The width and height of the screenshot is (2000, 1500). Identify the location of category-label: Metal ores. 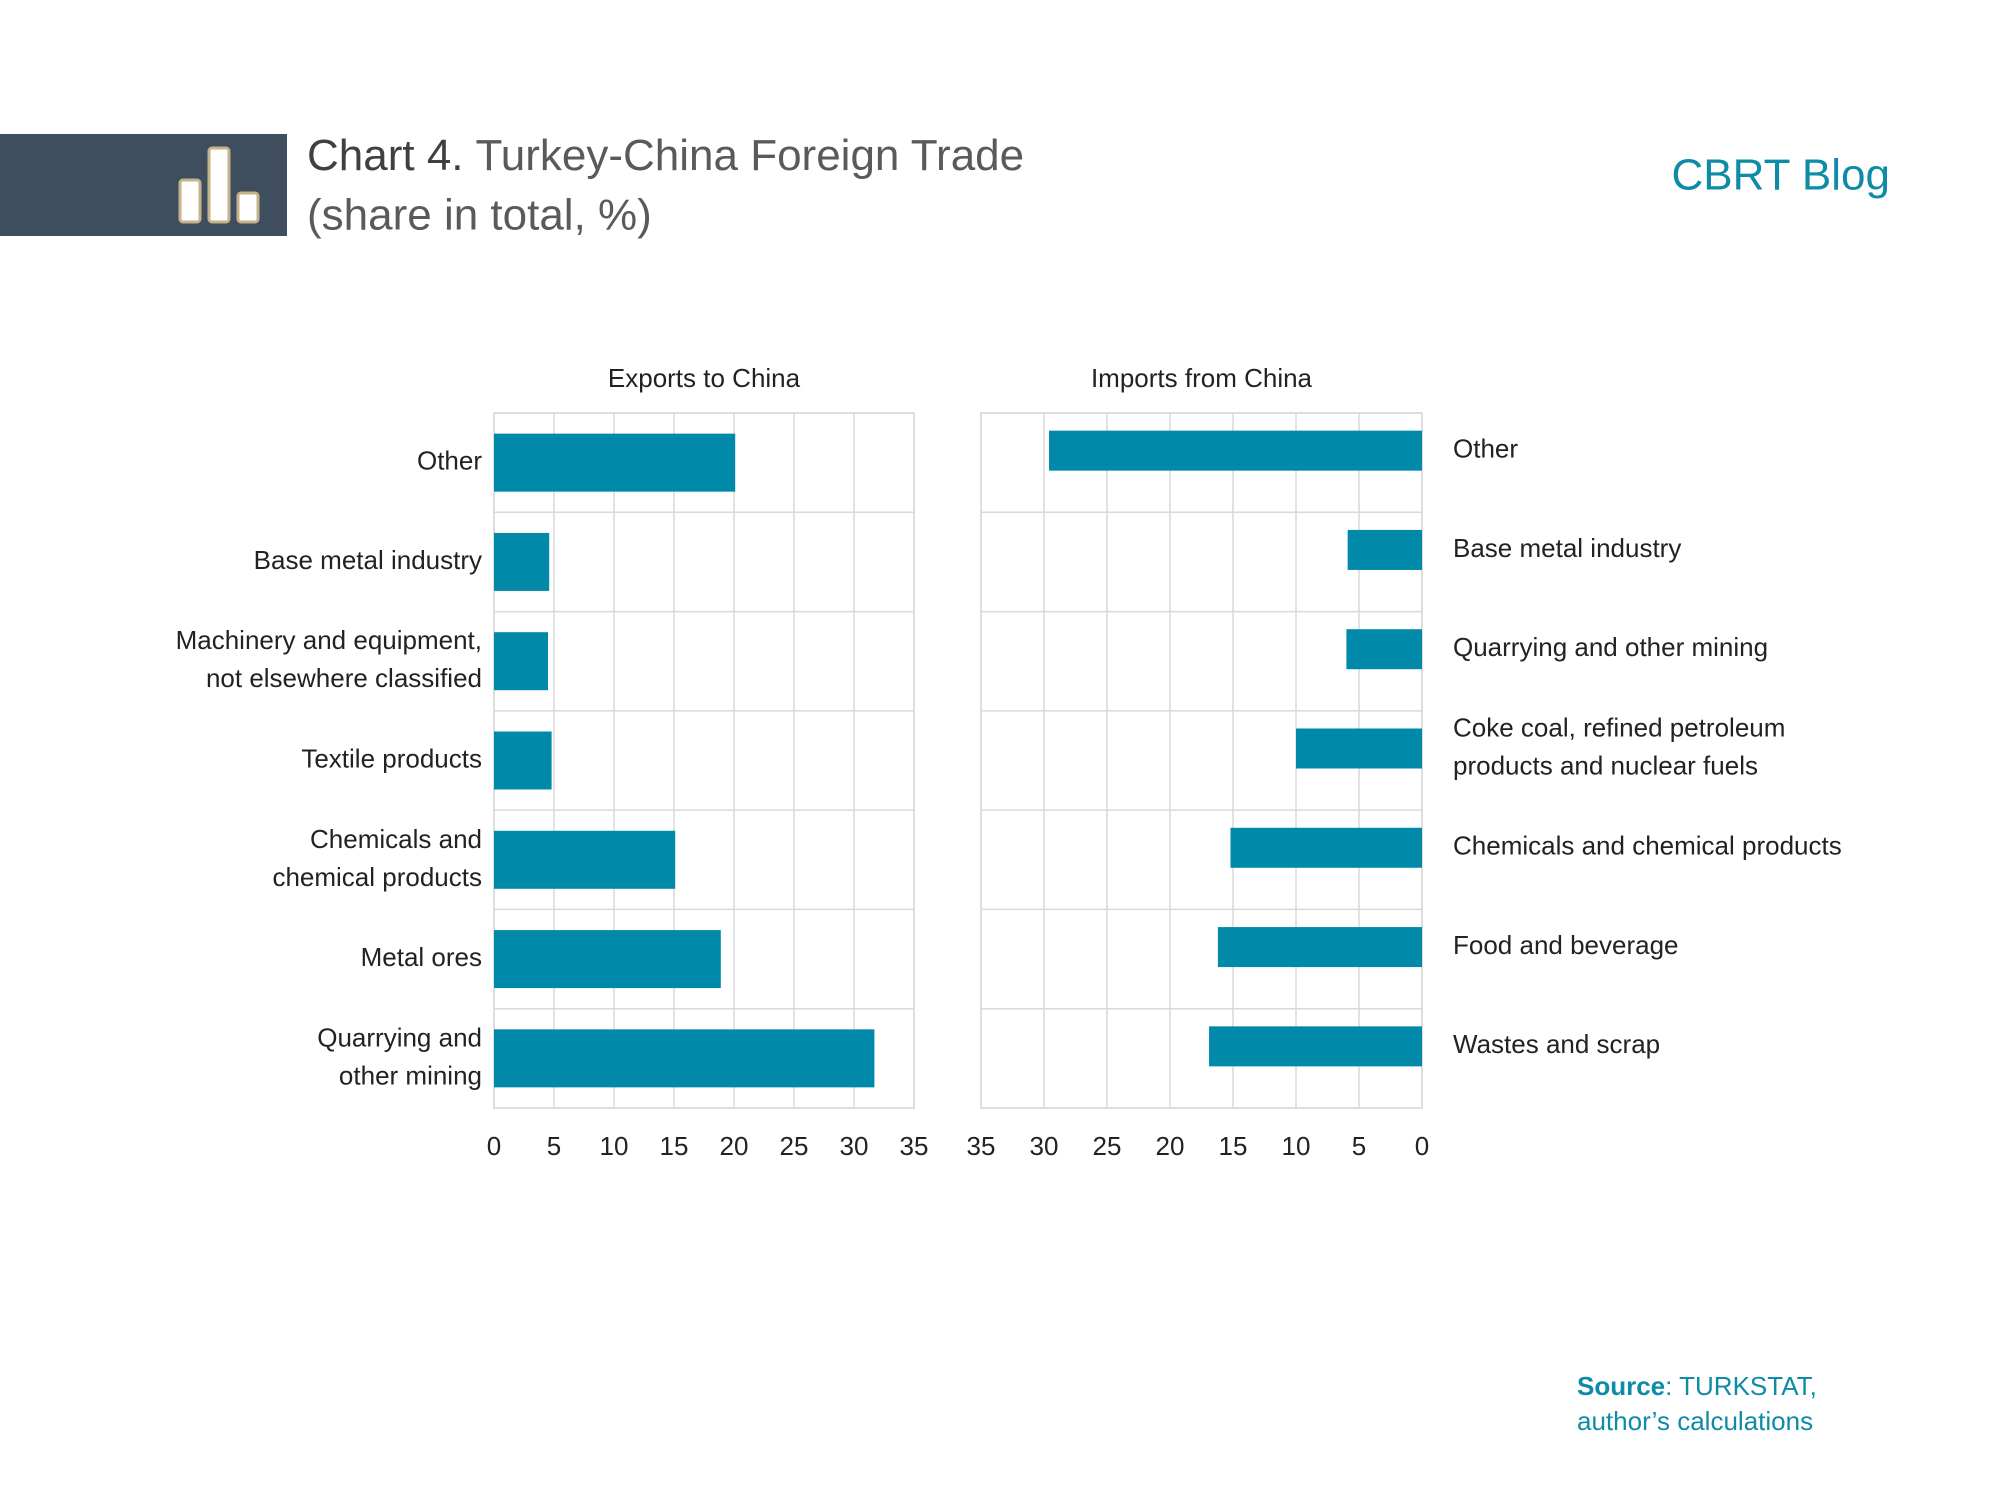
(421, 957).